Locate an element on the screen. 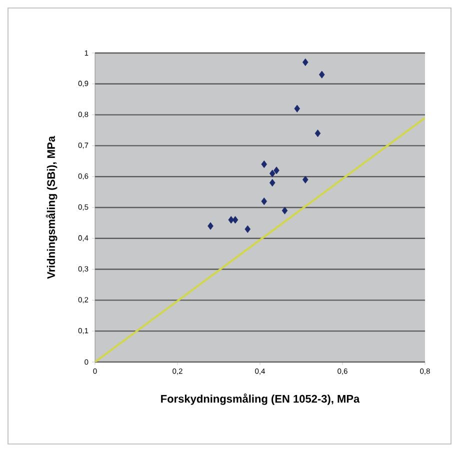 Image resolution: width=459 pixels, height=452 pixels. x-axis-title: Forskydningsmåling (EN 1052-3), MPa is located at coordinates (260, 399).